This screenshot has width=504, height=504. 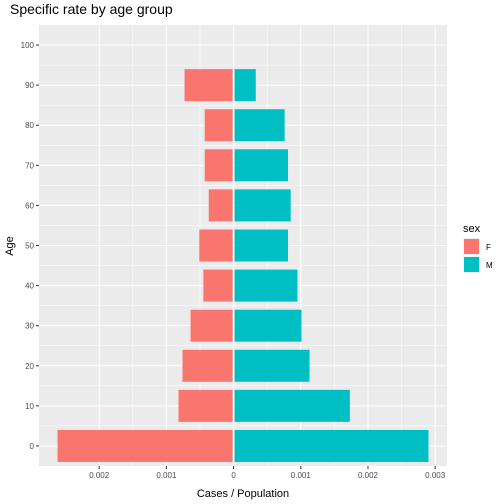 I want to click on legend-swatch-f, so click(x=471, y=246).